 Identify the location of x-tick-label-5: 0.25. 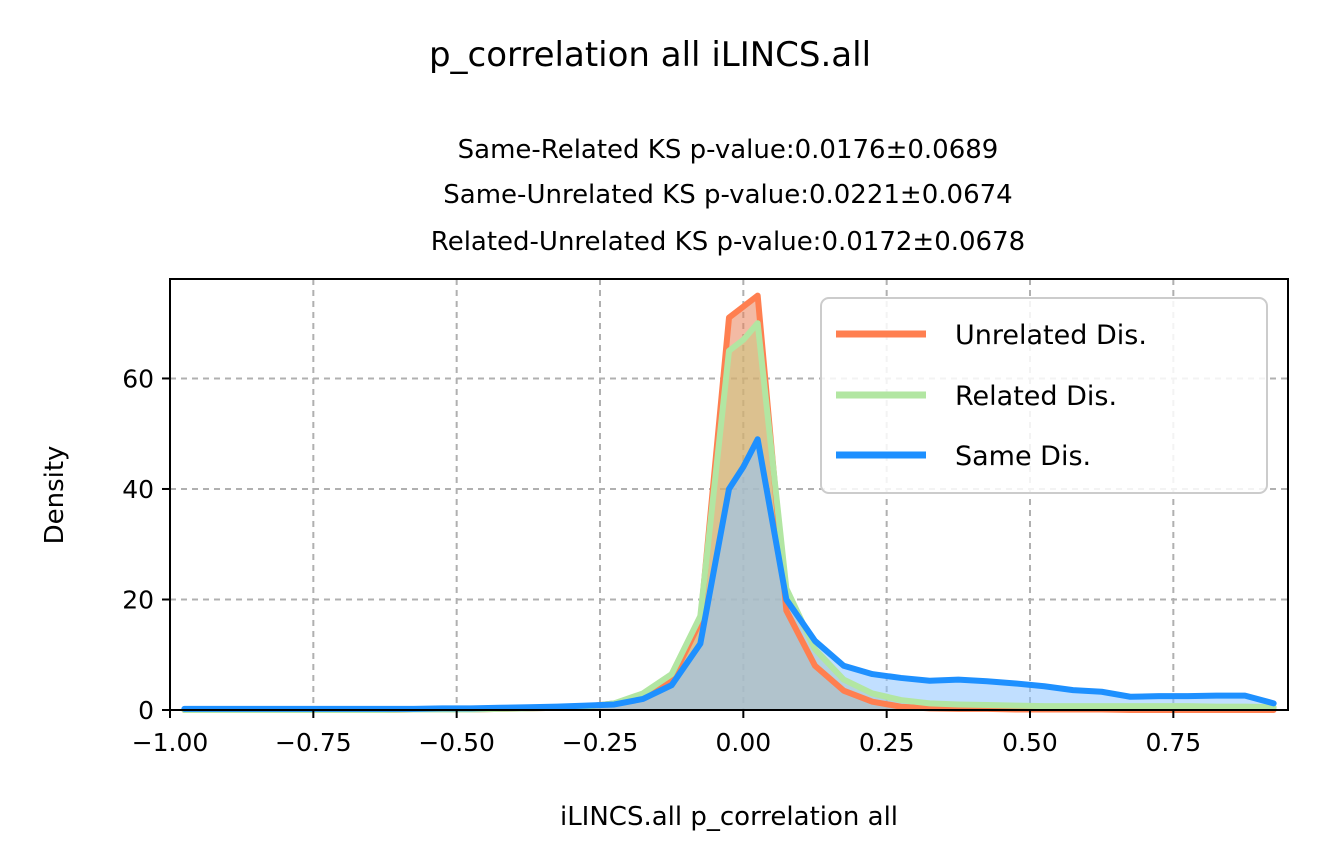
(887, 742).